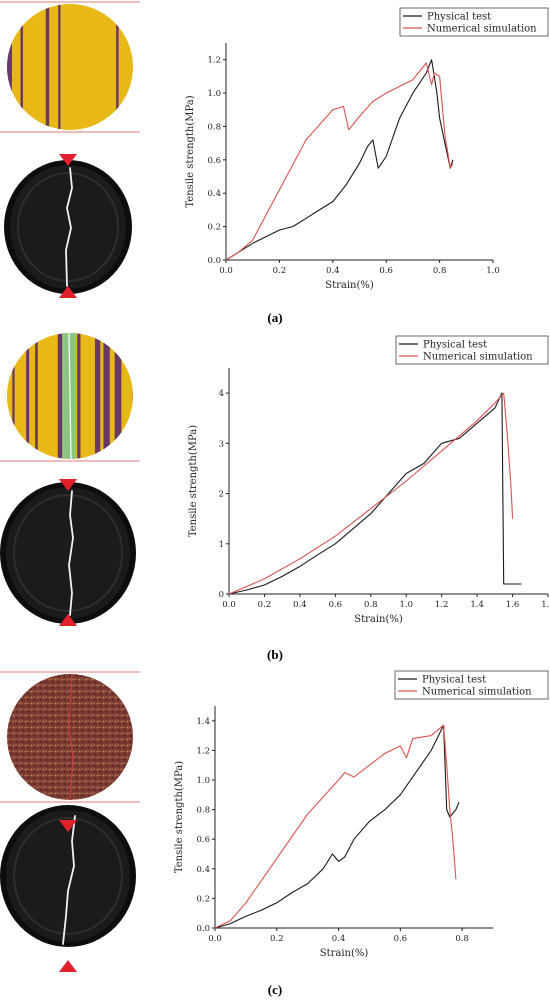  Describe the element at coordinates (221, 545) in the screenshot. I see `y-tick-label: 1` at that location.